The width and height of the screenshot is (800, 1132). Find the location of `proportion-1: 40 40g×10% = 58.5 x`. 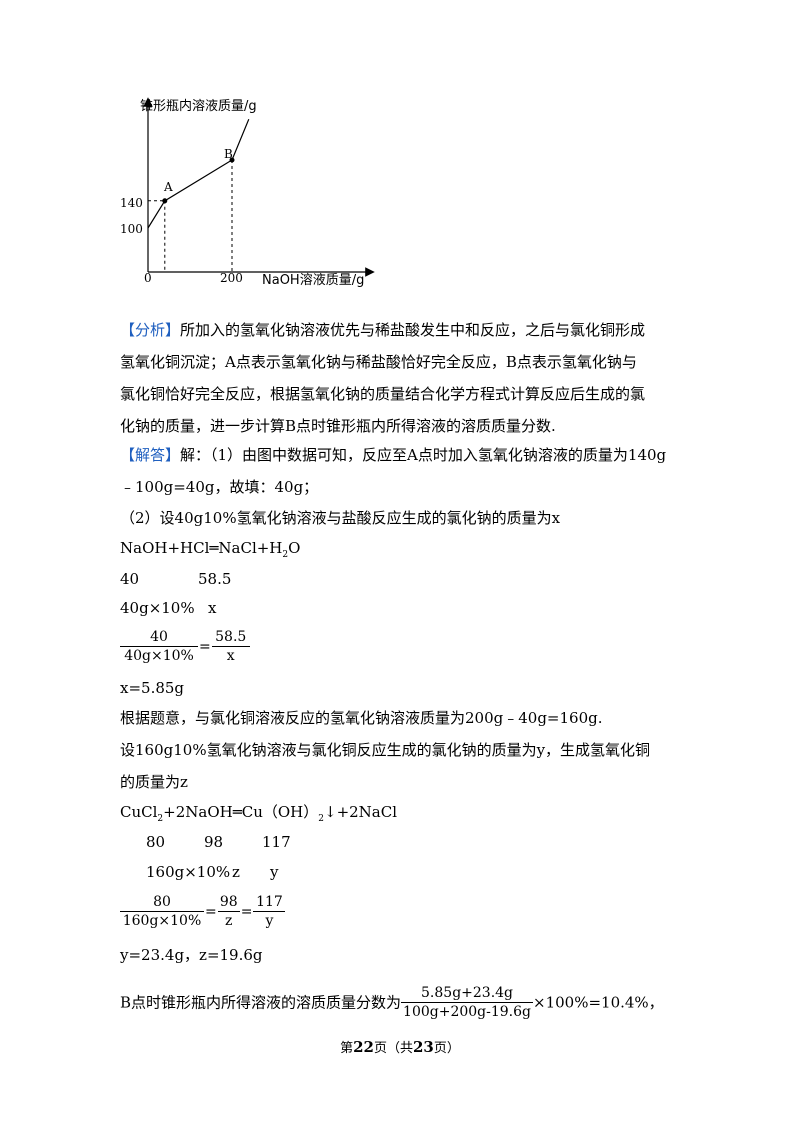

proportion-1: 40 40g×10% = 58.5 x is located at coordinates (185, 646).